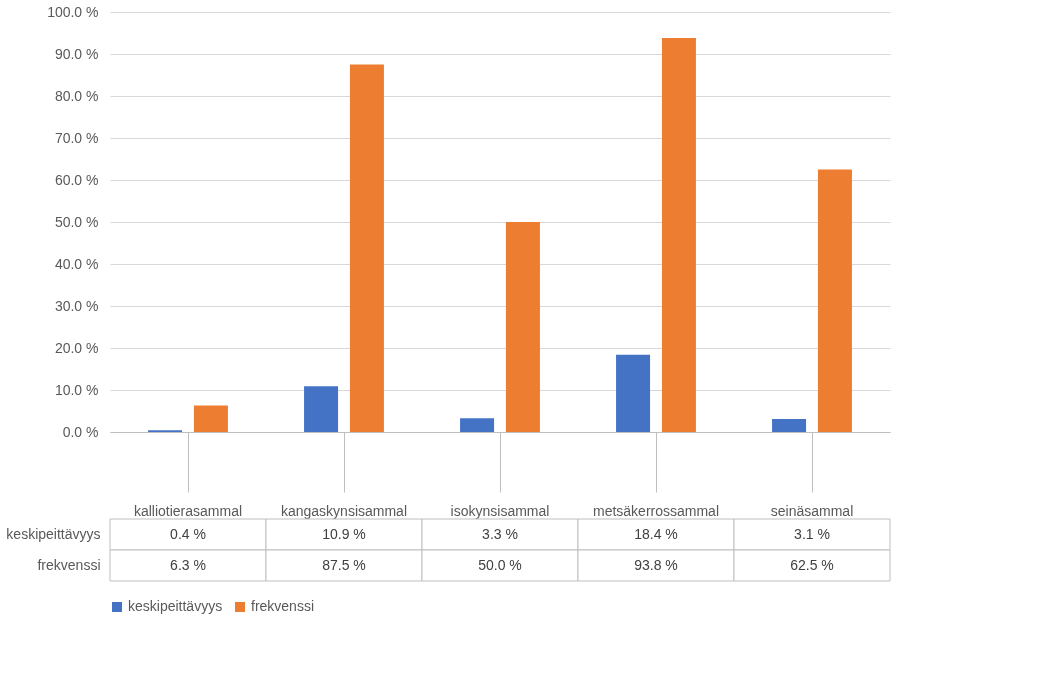 The image size is (1053, 675). Describe the element at coordinates (188, 564) in the screenshot. I see `data-label: 6.3 %` at that location.